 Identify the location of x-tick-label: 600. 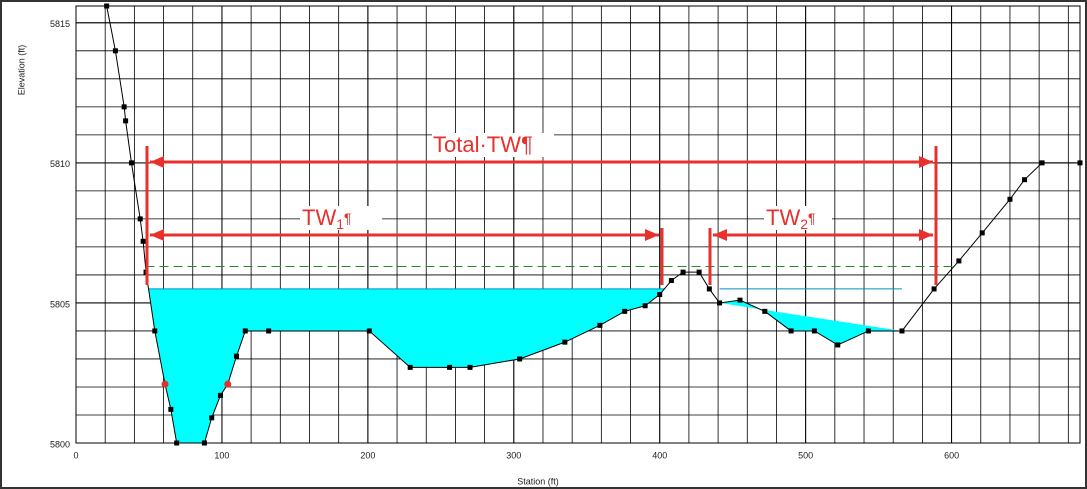
(951, 455).